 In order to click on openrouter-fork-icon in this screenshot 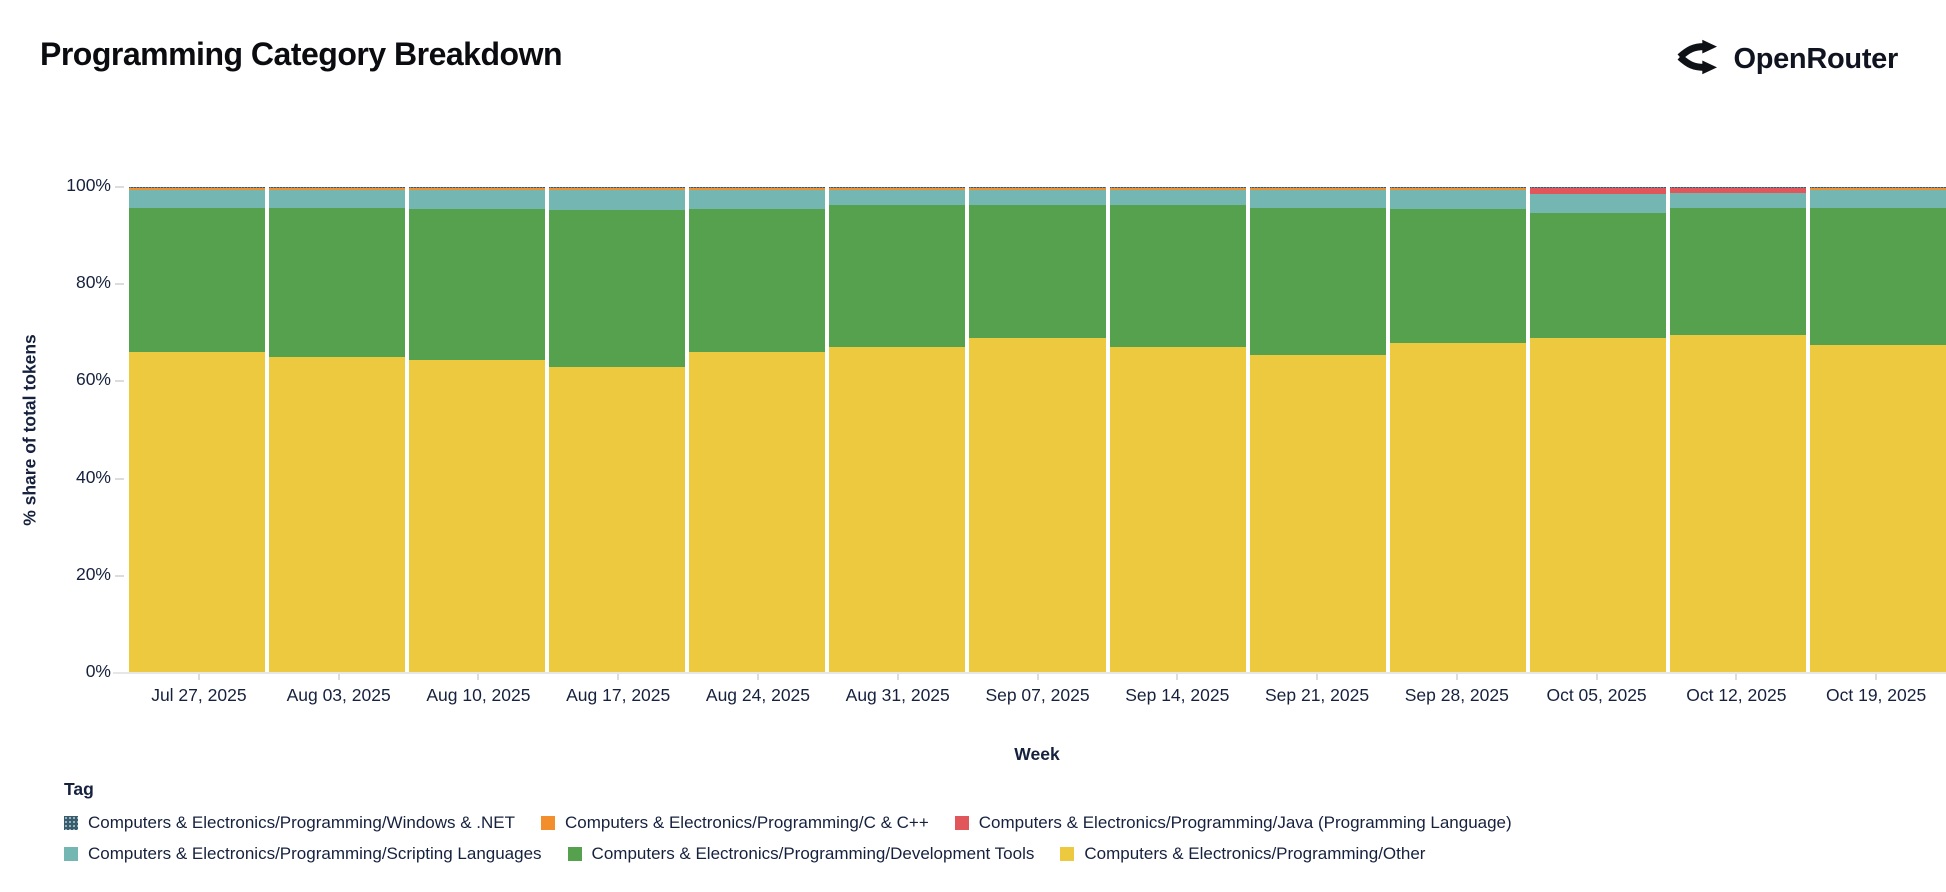, I will do `click(1698, 59)`.